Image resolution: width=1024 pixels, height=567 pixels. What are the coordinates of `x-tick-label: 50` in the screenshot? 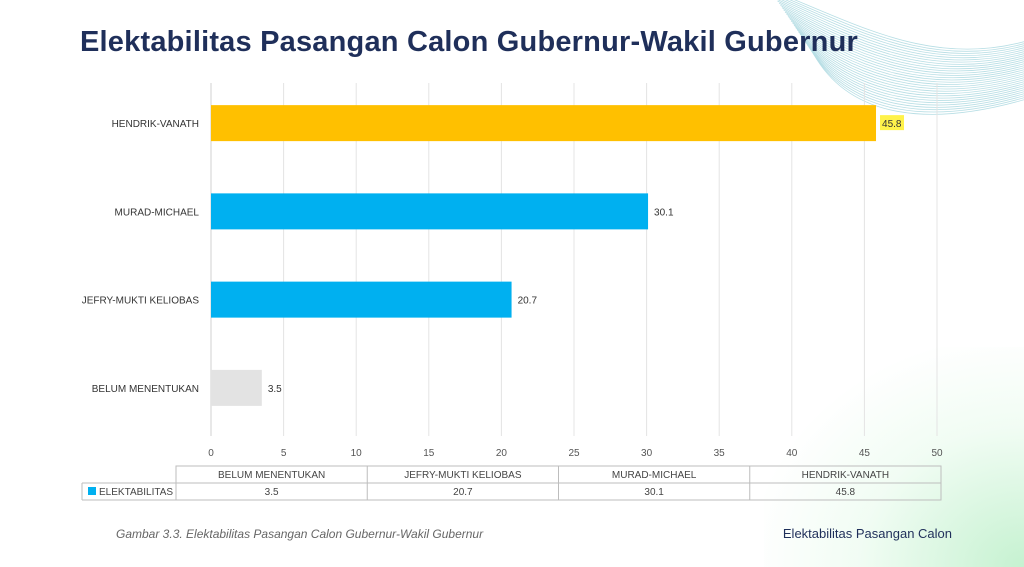 It's located at (937, 453).